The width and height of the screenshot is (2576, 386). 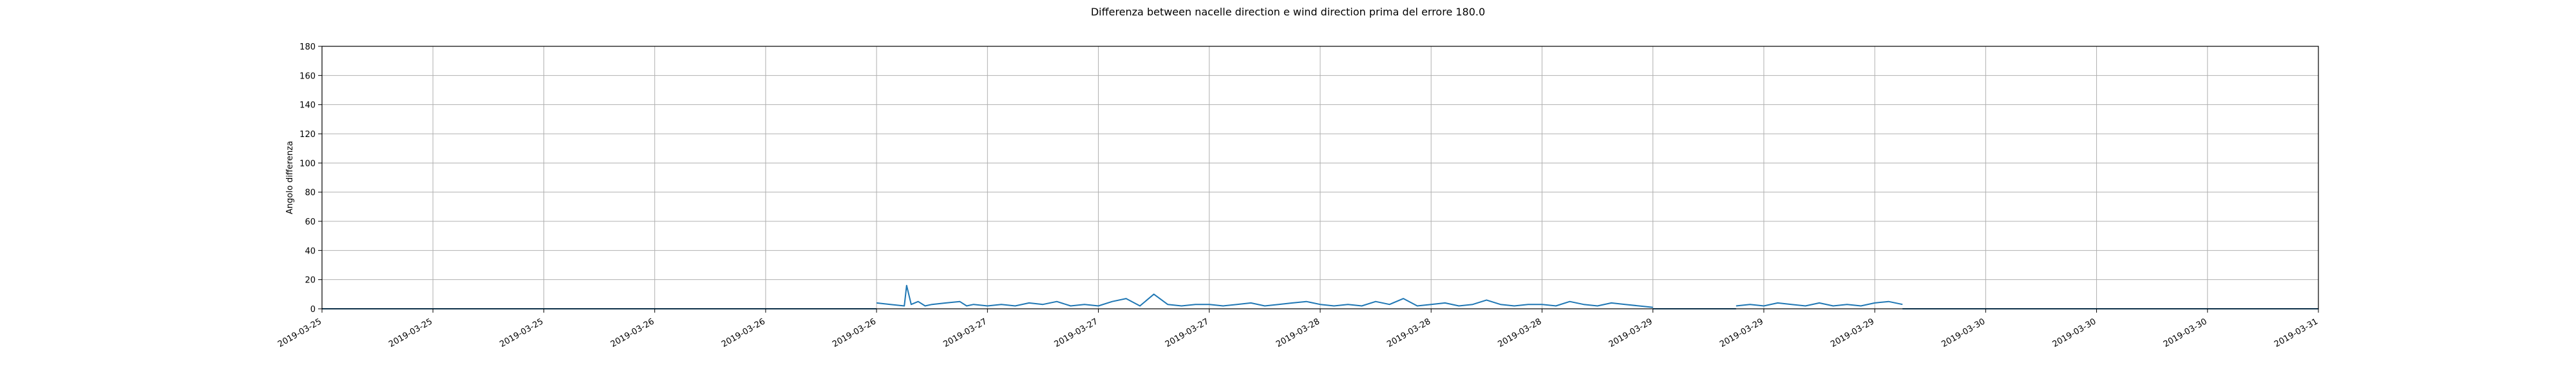 What do you see at coordinates (310, 193) in the screenshot?
I see `y-tick-label: 80` at bounding box center [310, 193].